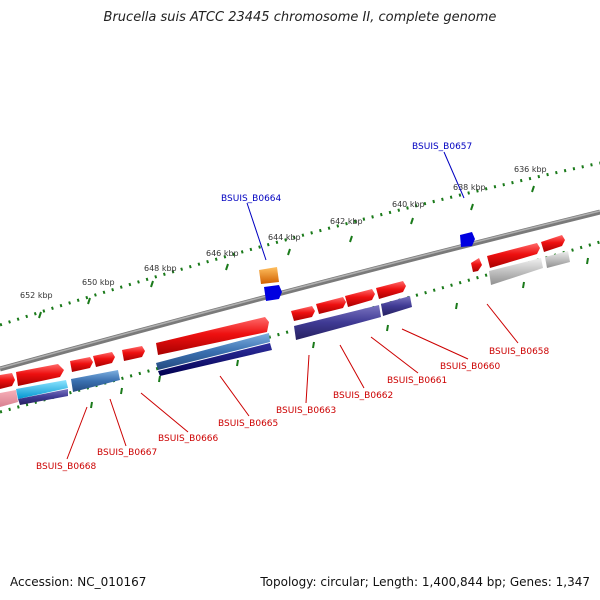 The image size is (600, 600). I want to click on scale-label-650: 650 kbp, so click(98, 282).